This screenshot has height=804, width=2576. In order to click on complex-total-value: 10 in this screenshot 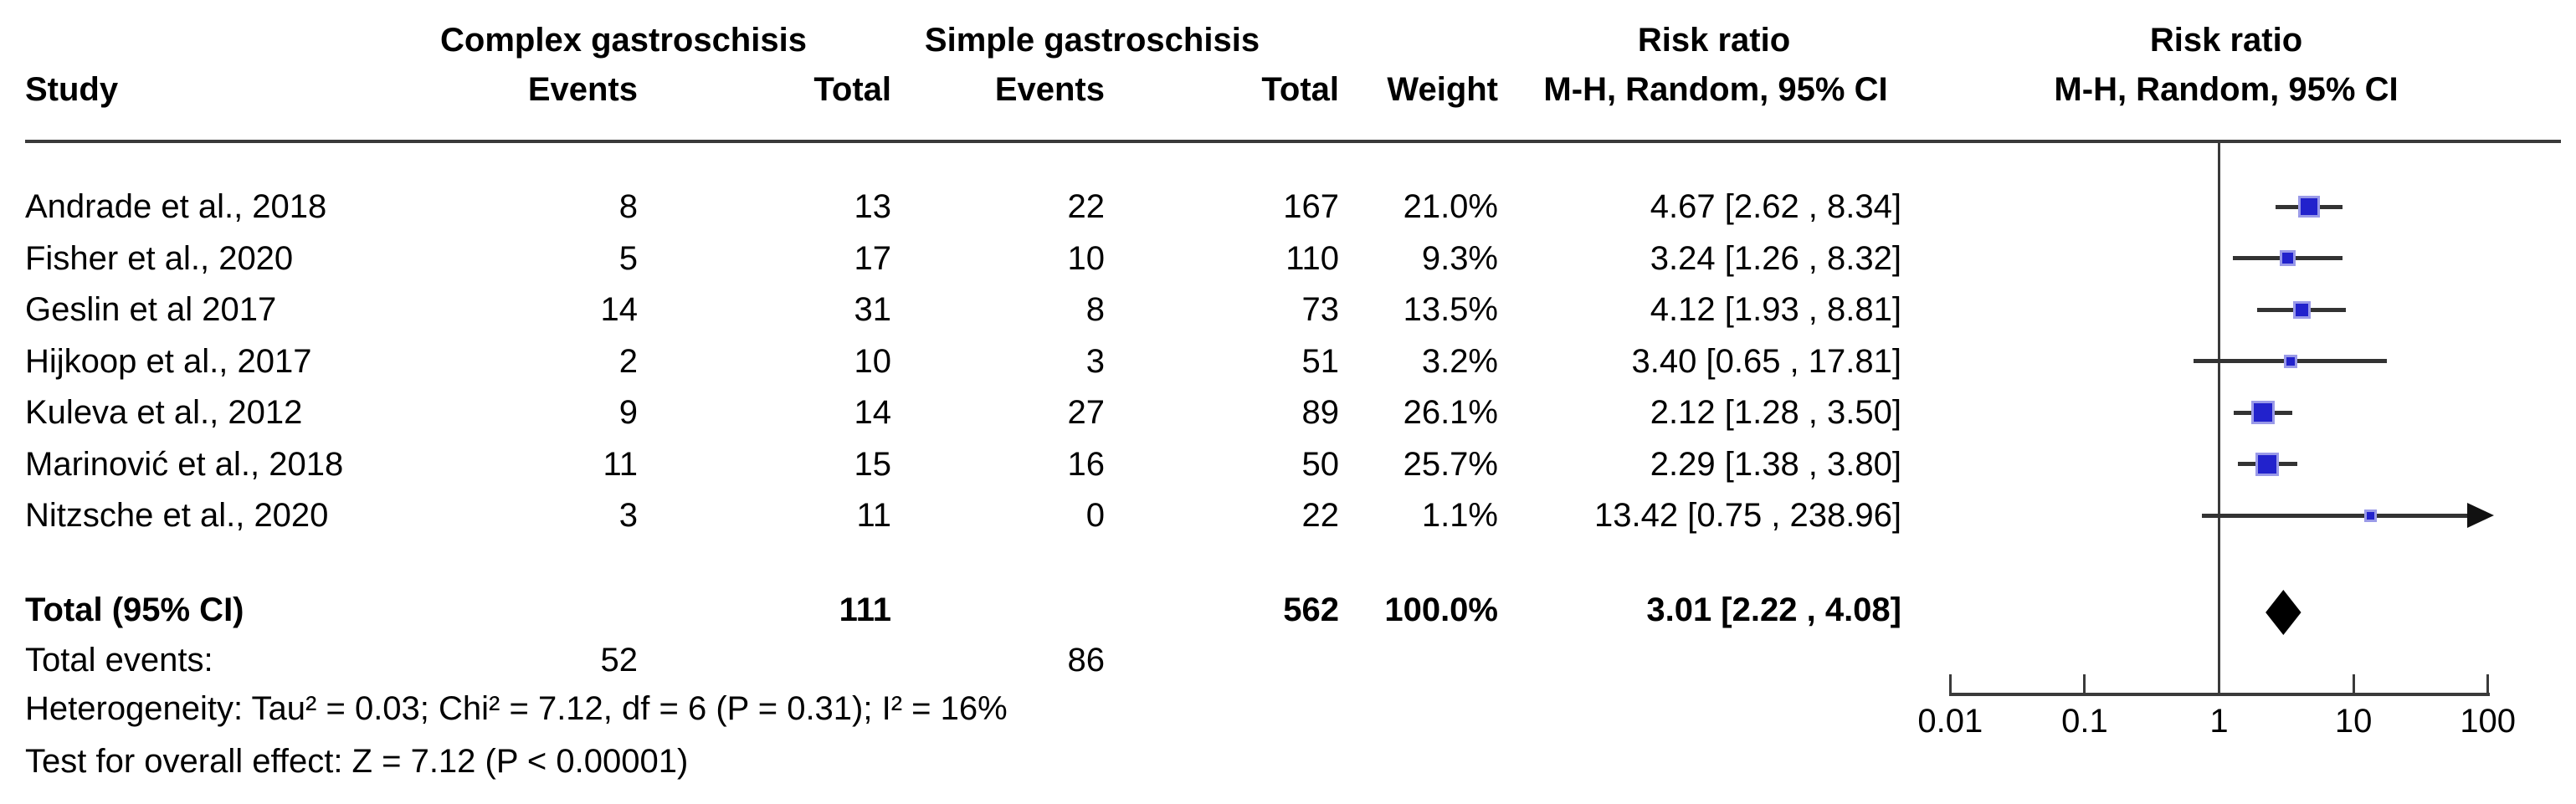, I will do `click(873, 361)`.